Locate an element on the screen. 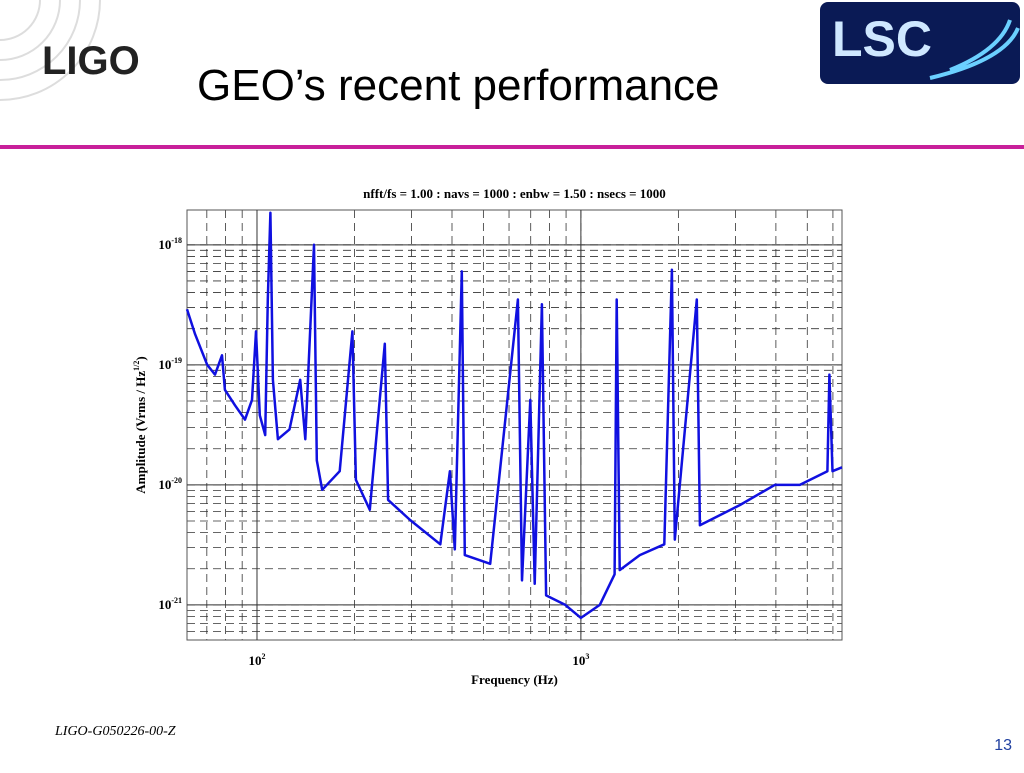 Image resolution: width=1024 pixels, height=773 pixels. tick-label: 10³ is located at coordinates (580, 660).